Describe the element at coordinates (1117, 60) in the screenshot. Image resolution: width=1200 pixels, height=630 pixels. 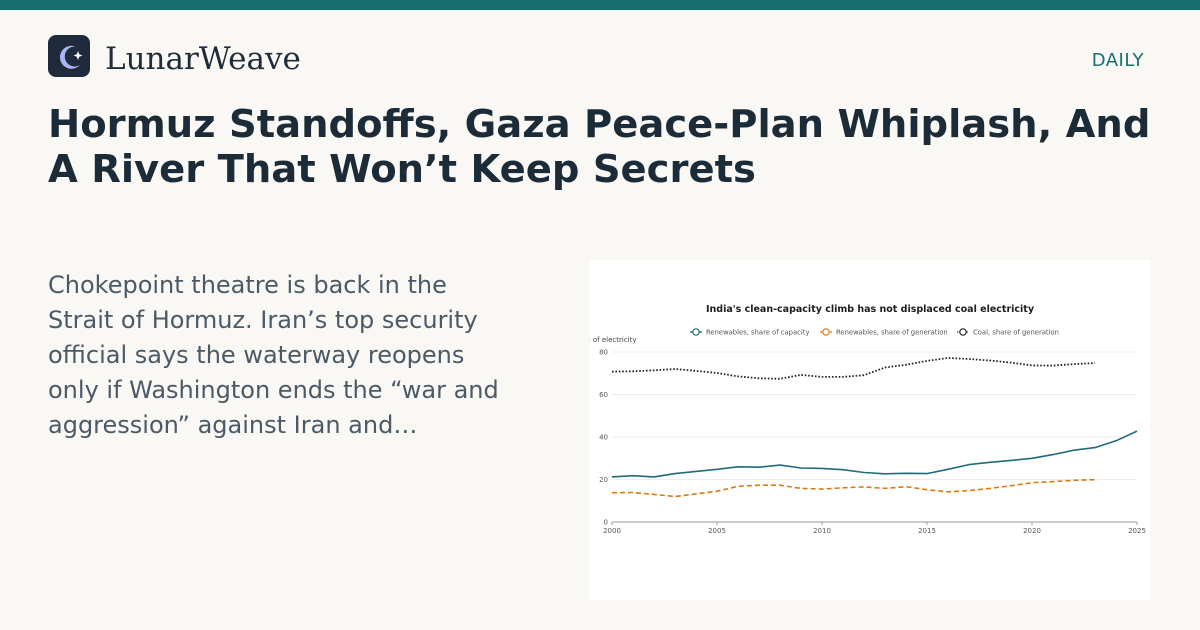
I see `section-label: DAILY` at that location.